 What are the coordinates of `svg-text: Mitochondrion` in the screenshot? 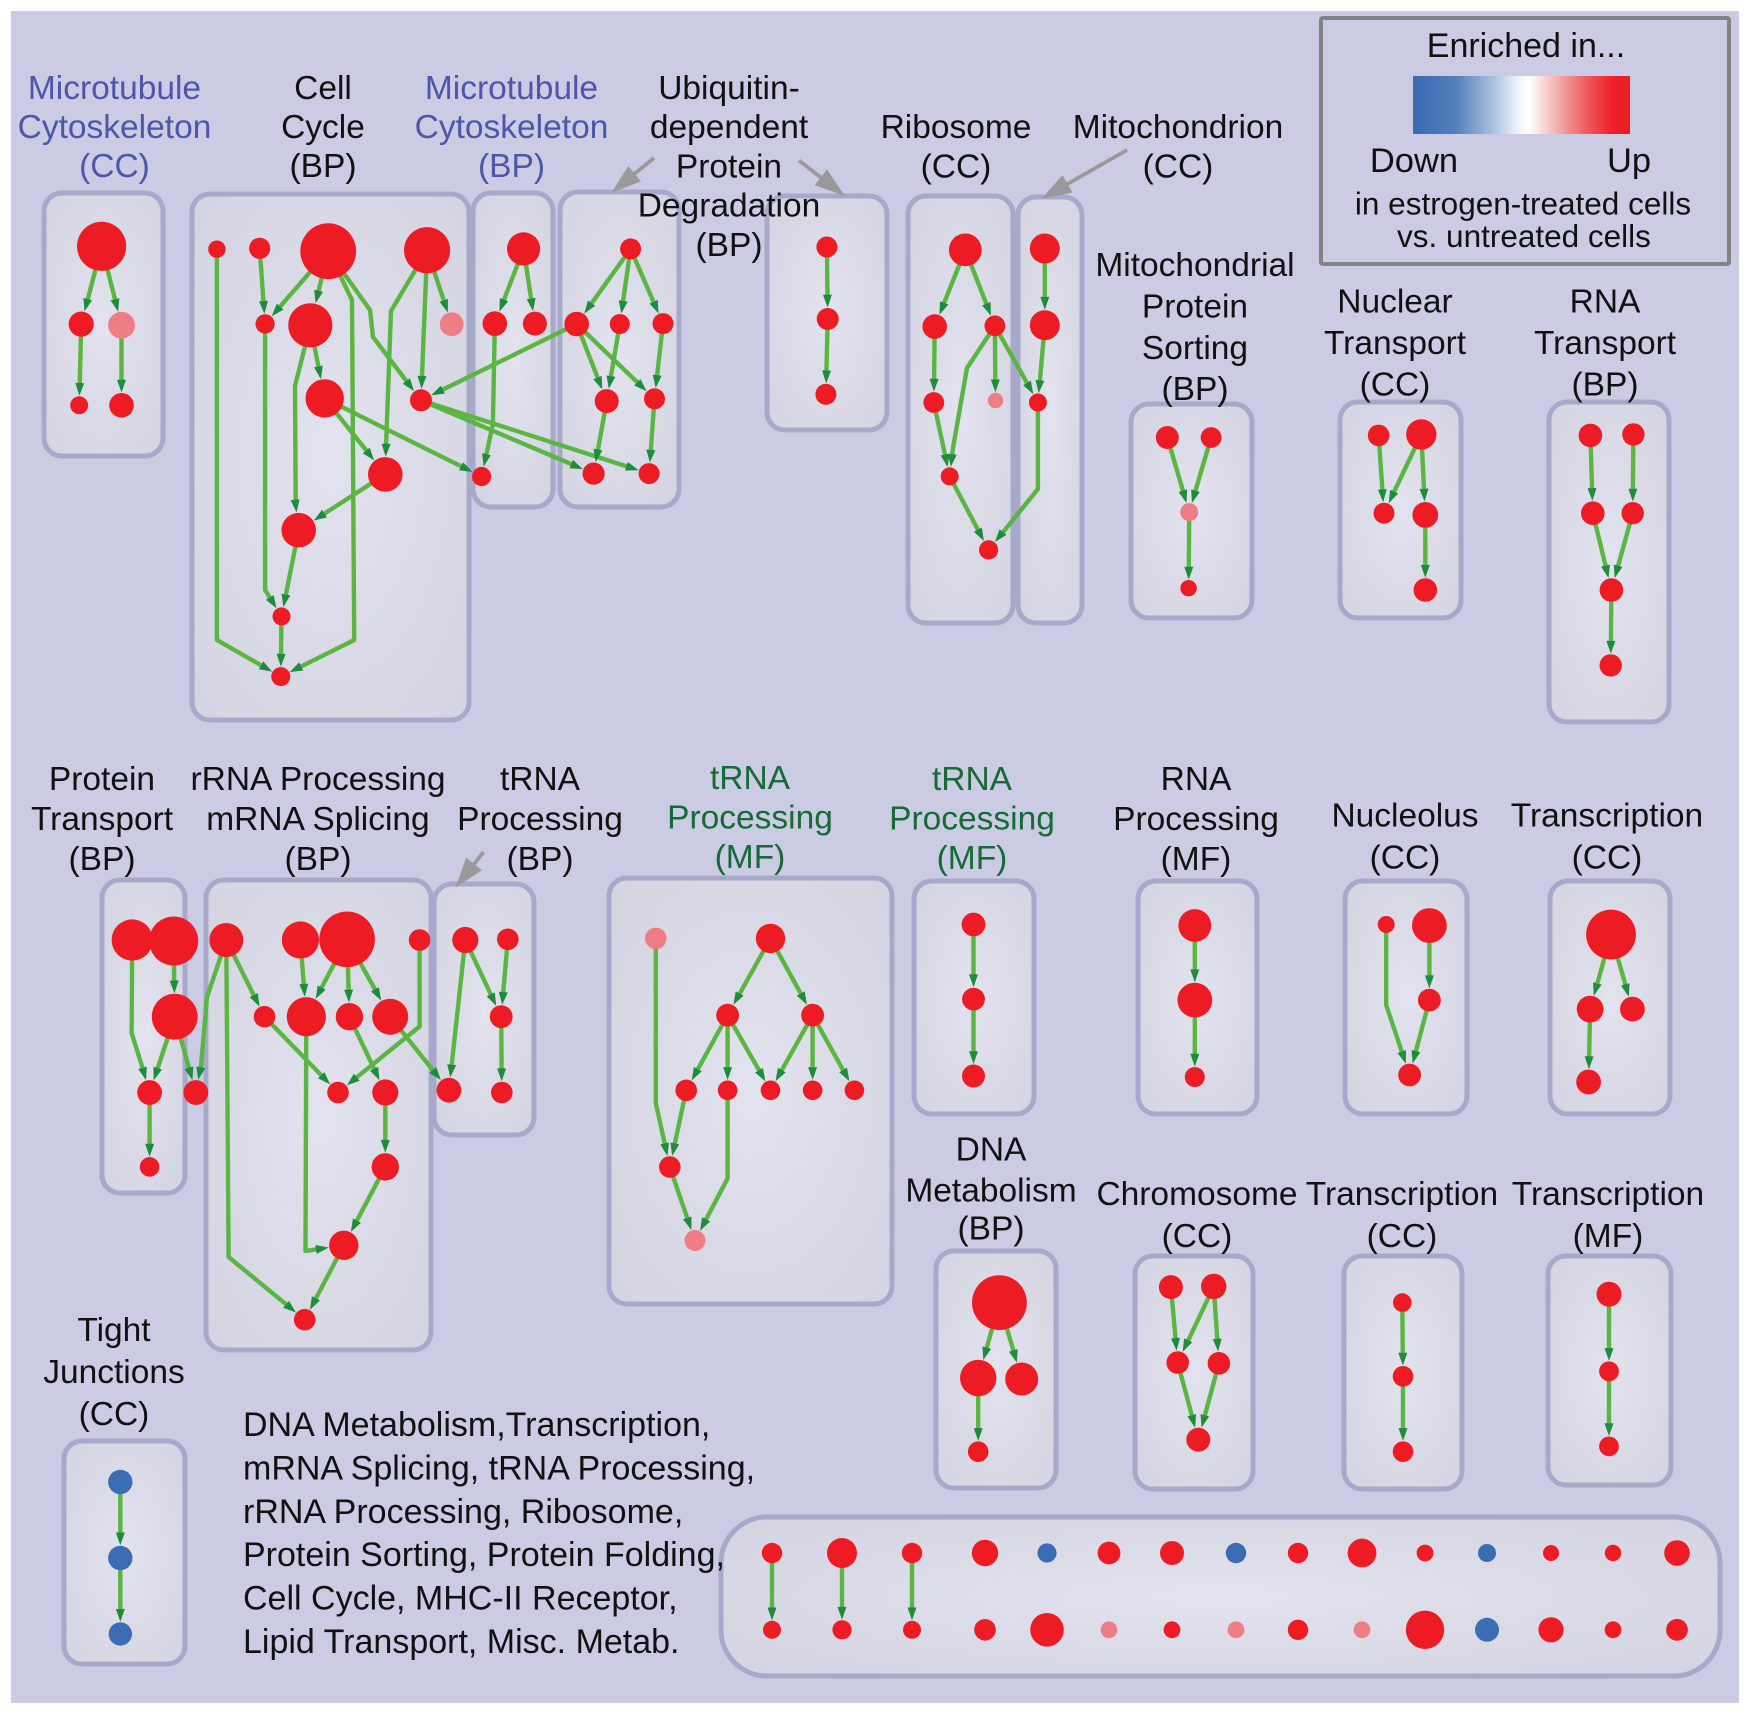 It's located at (1178, 127).